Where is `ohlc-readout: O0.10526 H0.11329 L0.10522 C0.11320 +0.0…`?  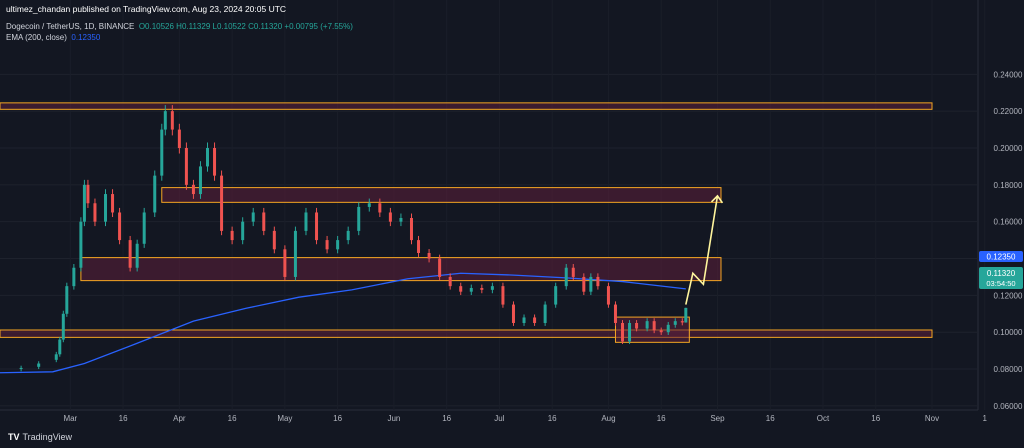
ohlc-readout: O0.10526 H0.11329 L0.10522 C0.11320 +0.0… is located at coordinates (245, 26).